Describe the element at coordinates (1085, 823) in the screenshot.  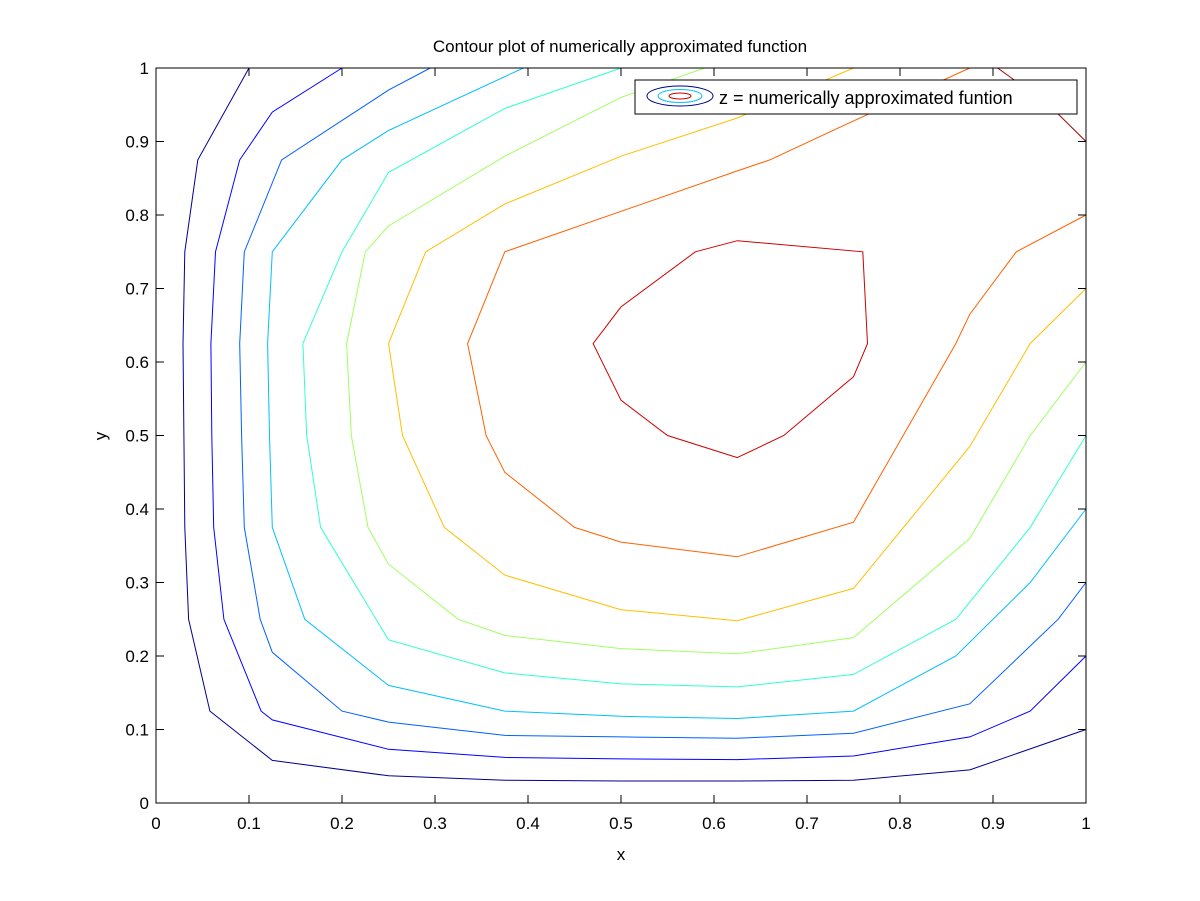
I see `x-tick-label: 1` at that location.